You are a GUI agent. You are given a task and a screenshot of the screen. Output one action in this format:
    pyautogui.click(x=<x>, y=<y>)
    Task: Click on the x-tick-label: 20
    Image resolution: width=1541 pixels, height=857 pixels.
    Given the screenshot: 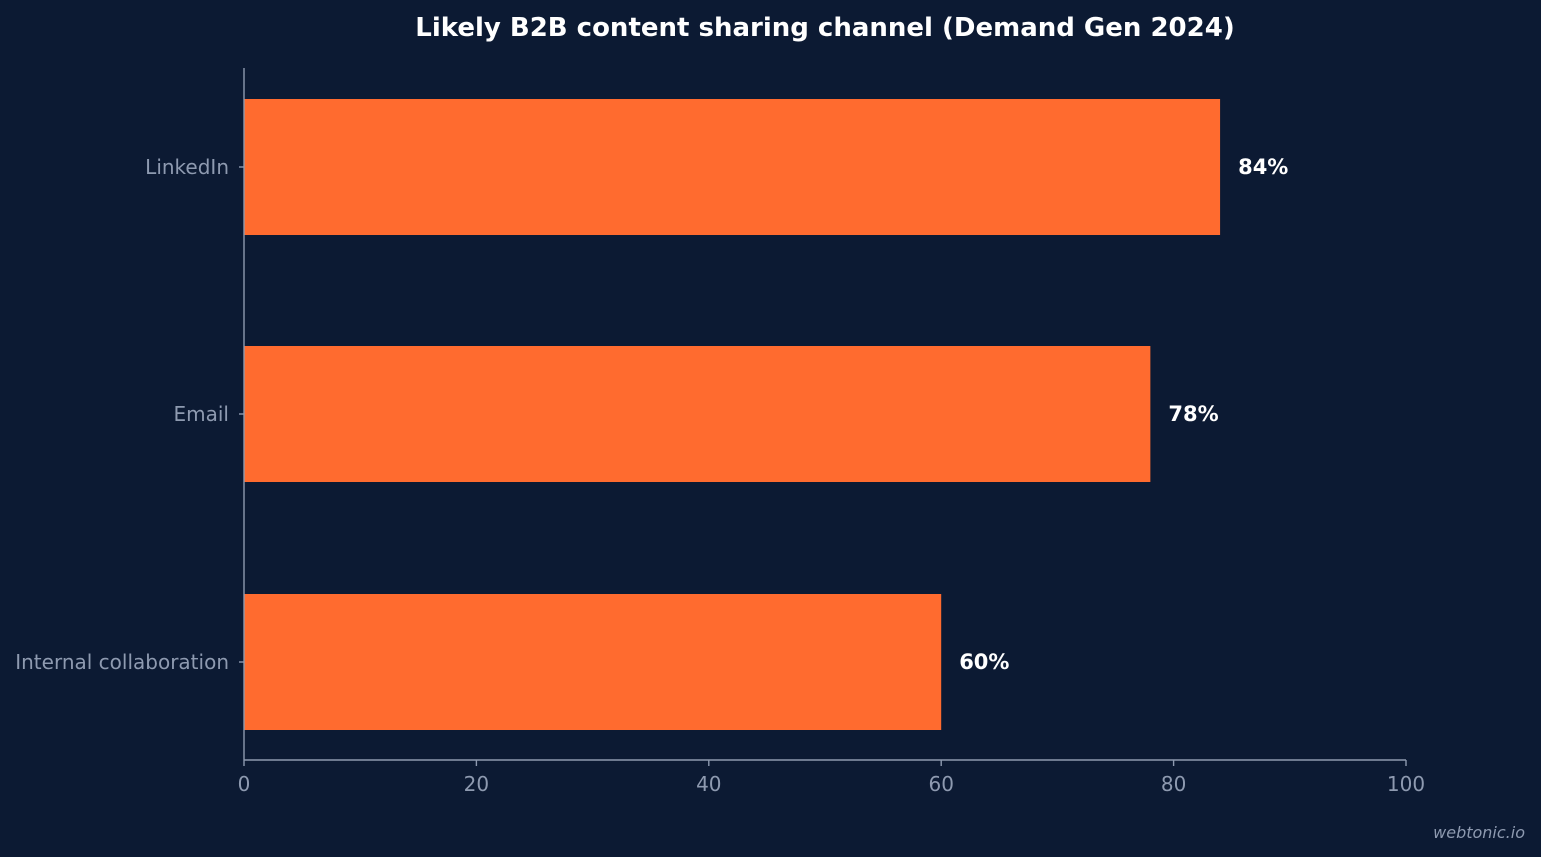 What is the action you would take?
    pyautogui.click(x=476, y=784)
    